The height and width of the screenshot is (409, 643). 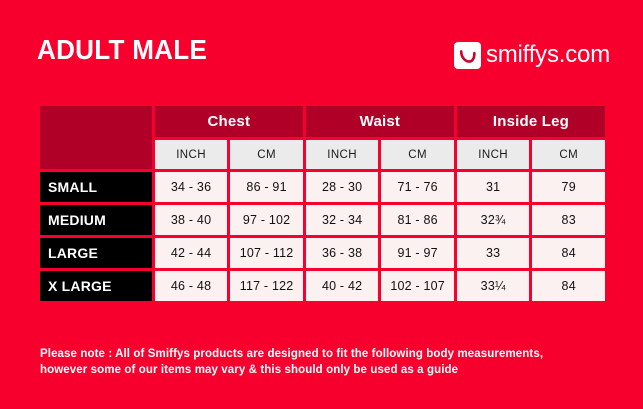 What do you see at coordinates (342, 187) in the screenshot?
I see `cell-small-waist-inch: 28 - 30` at bounding box center [342, 187].